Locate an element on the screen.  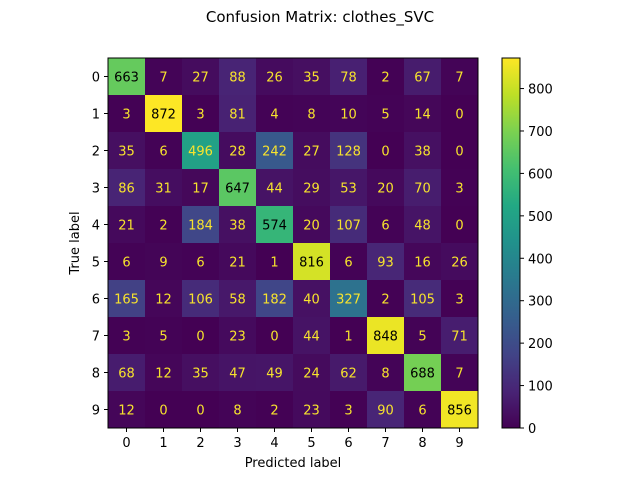
cell-value-label: 2 is located at coordinates (385, 78).